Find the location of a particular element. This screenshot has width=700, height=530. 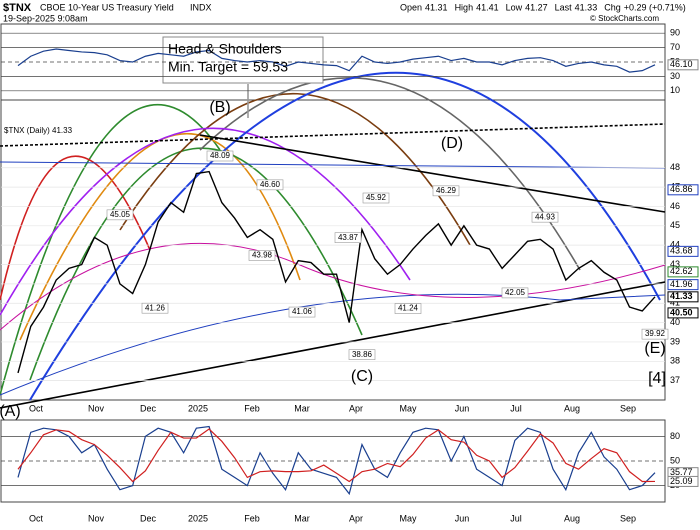

symbol: $TNX is located at coordinates (17, 8).